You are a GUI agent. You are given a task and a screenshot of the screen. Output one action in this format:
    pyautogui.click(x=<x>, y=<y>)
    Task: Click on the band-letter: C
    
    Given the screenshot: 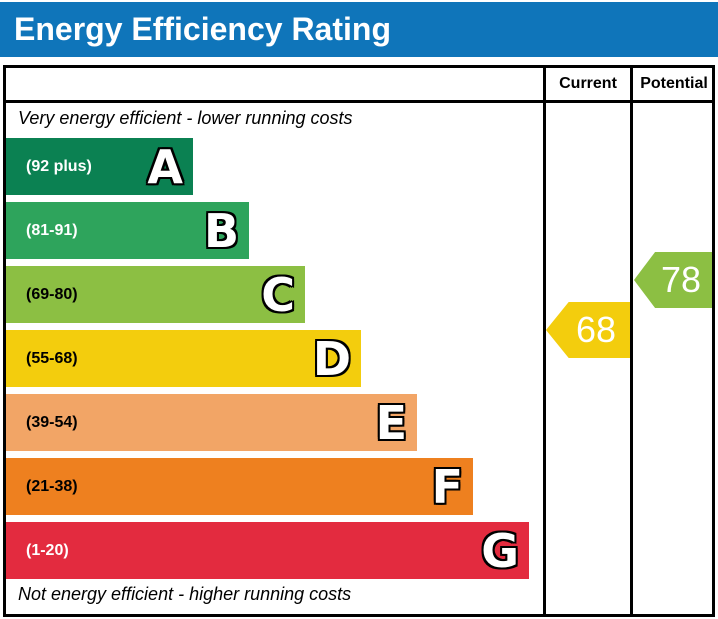 What is the action you would take?
    pyautogui.click(x=278, y=294)
    